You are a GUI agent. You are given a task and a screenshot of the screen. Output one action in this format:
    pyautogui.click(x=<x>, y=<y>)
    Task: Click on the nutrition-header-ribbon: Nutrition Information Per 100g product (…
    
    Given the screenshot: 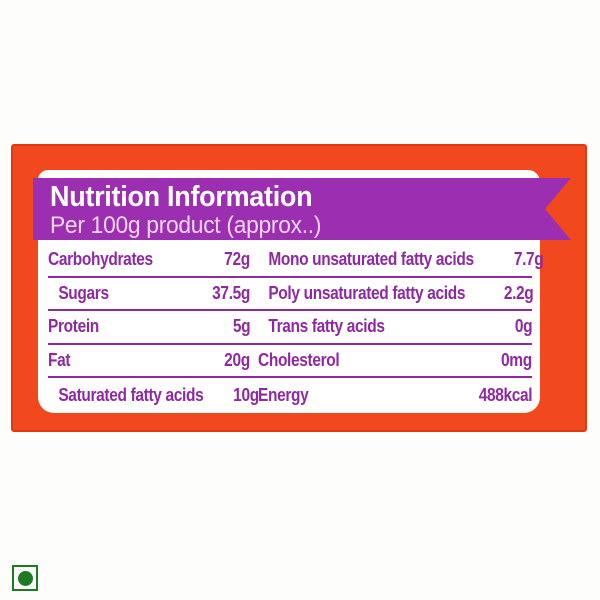 What is the action you would take?
    pyautogui.click(x=302, y=209)
    